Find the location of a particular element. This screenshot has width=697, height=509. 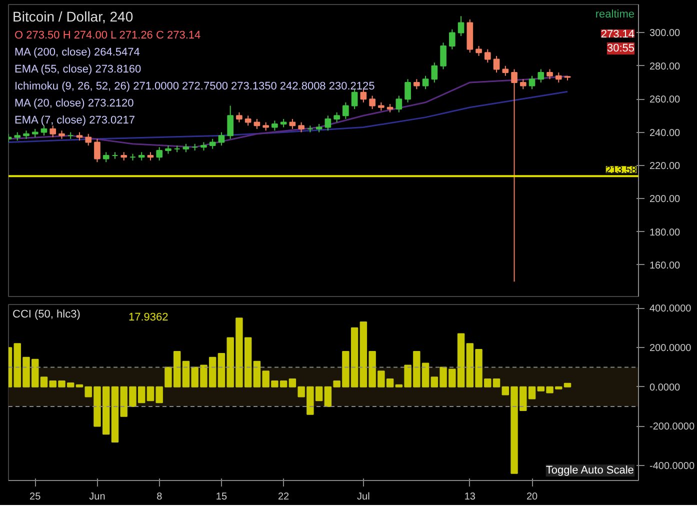

y-tick-label: 200.00 is located at coordinates (665, 200).